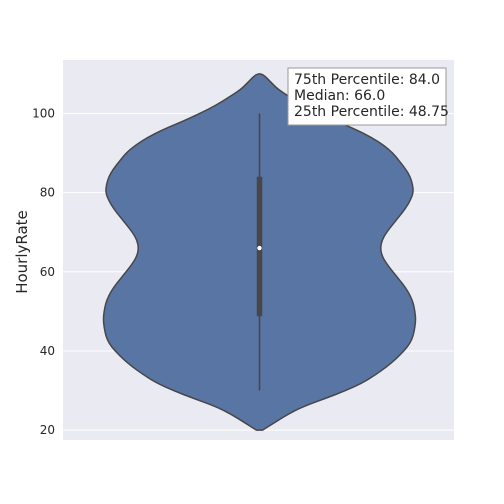  I want to click on annotation-line: Median: 66.0, so click(339, 96).